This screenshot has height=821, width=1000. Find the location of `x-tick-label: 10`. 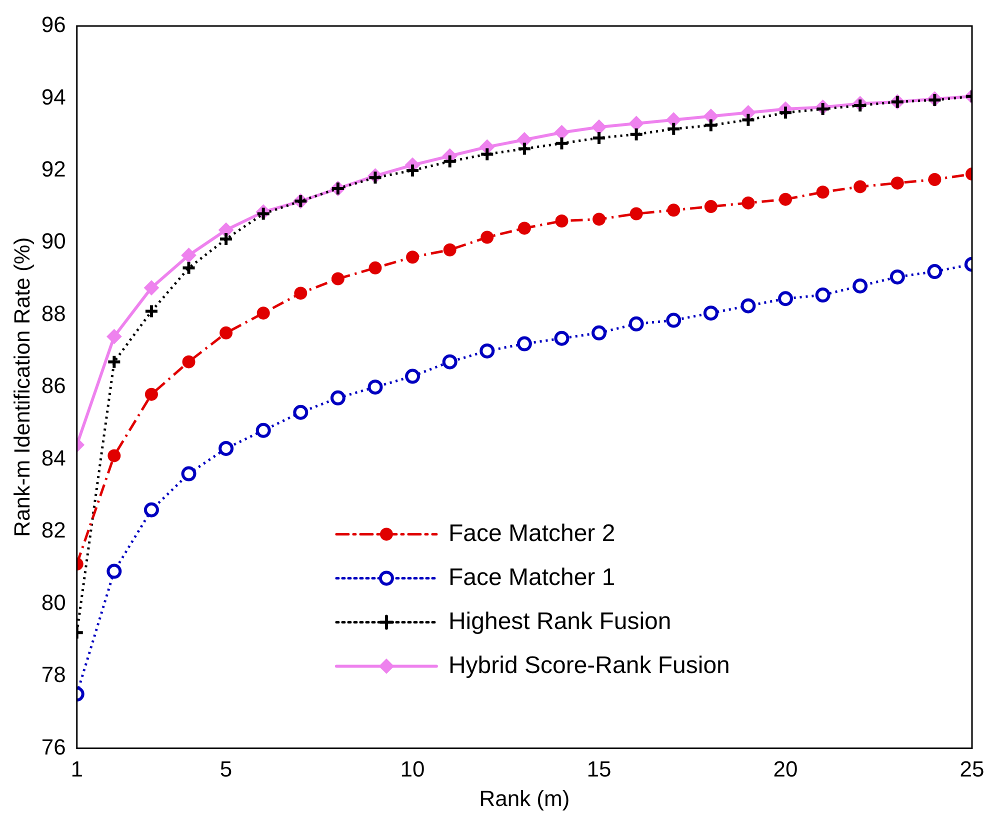

x-tick-label: 10 is located at coordinates (412, 769).